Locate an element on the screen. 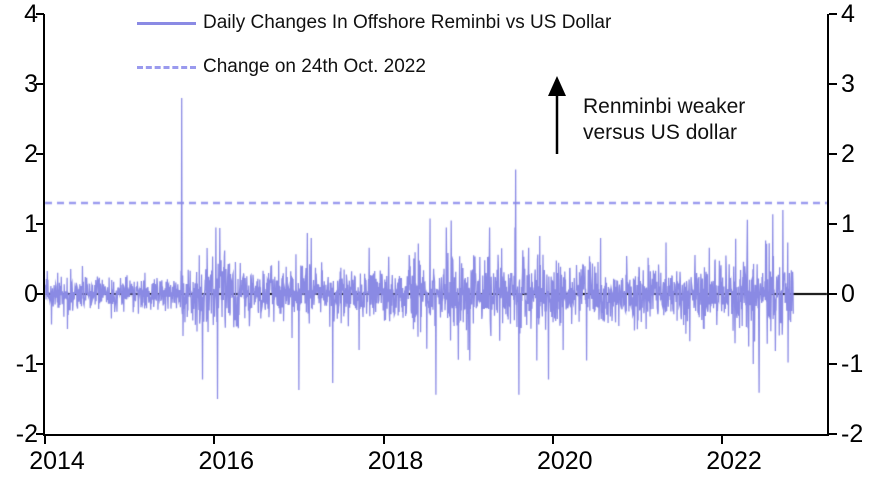  annotation: Renminbi weaker versus US dollar is located at coordinates (644, 117).